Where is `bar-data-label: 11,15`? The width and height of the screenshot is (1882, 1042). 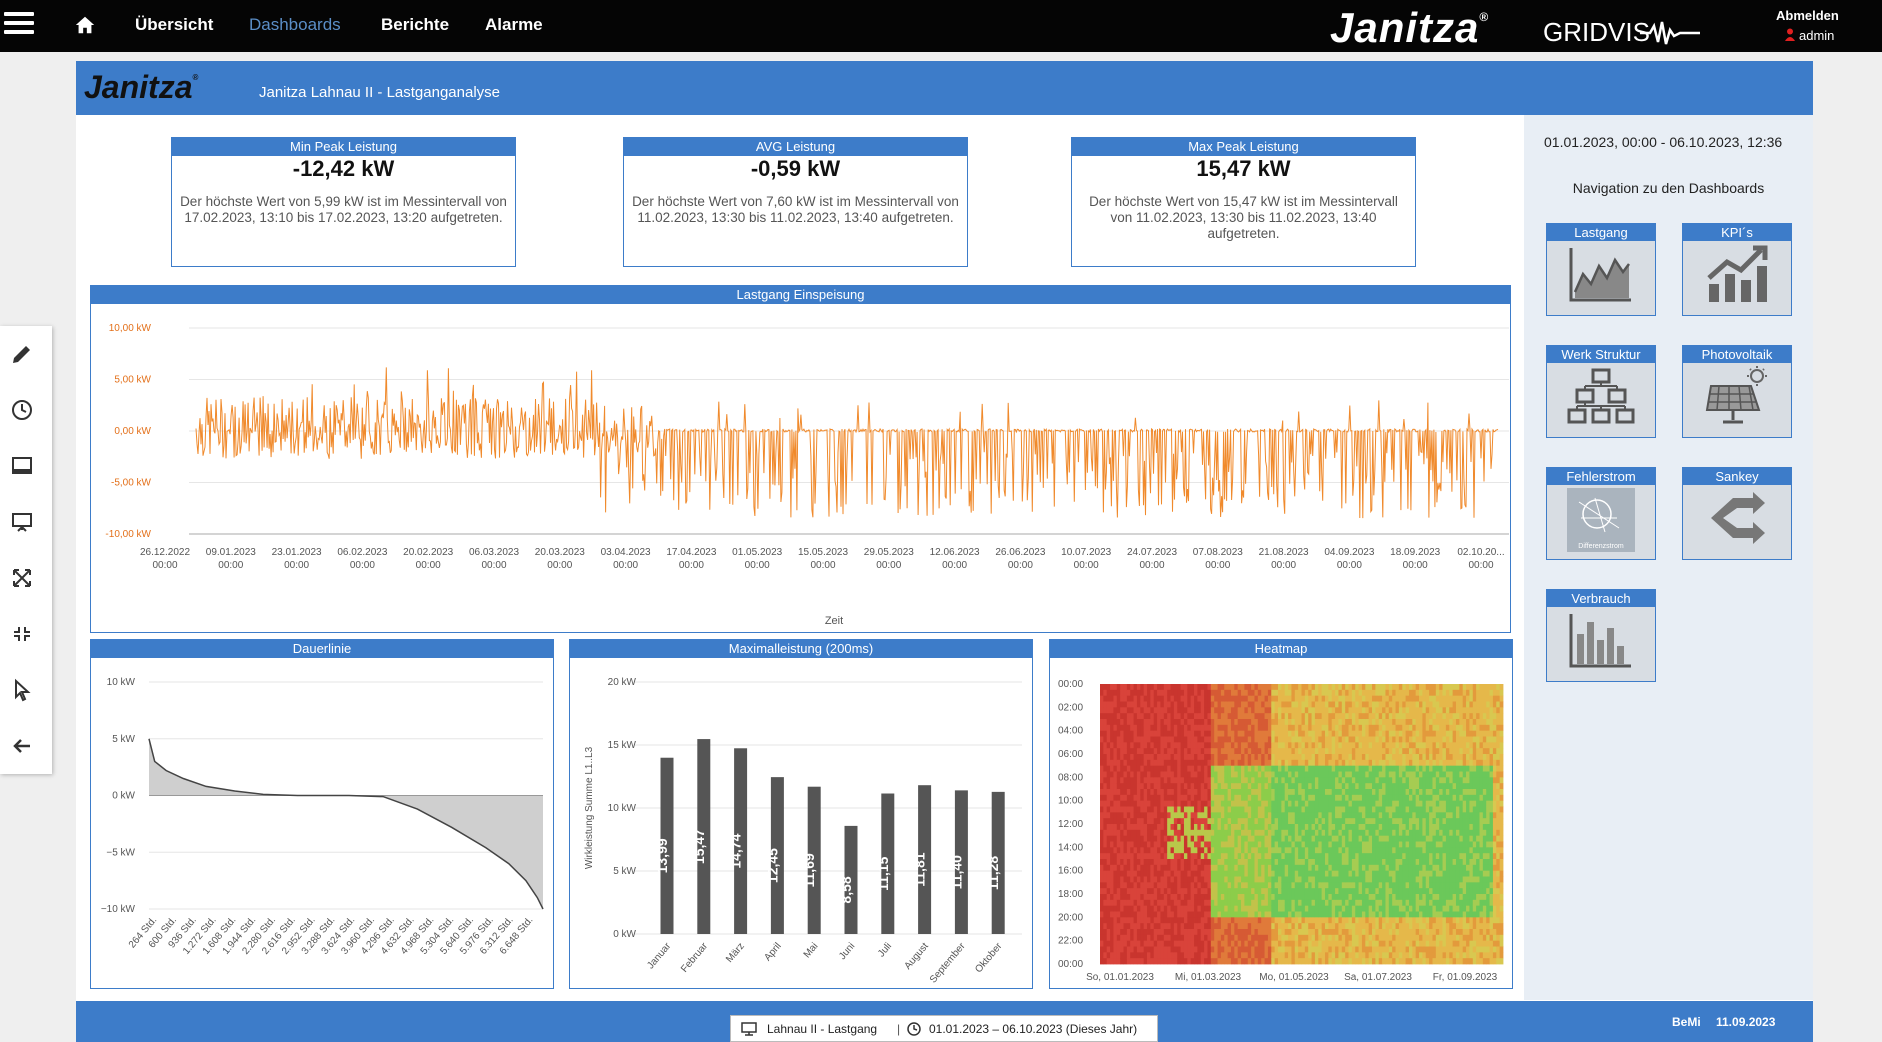 bar-data-label: 11,15 is located at coordinates (883, 873).